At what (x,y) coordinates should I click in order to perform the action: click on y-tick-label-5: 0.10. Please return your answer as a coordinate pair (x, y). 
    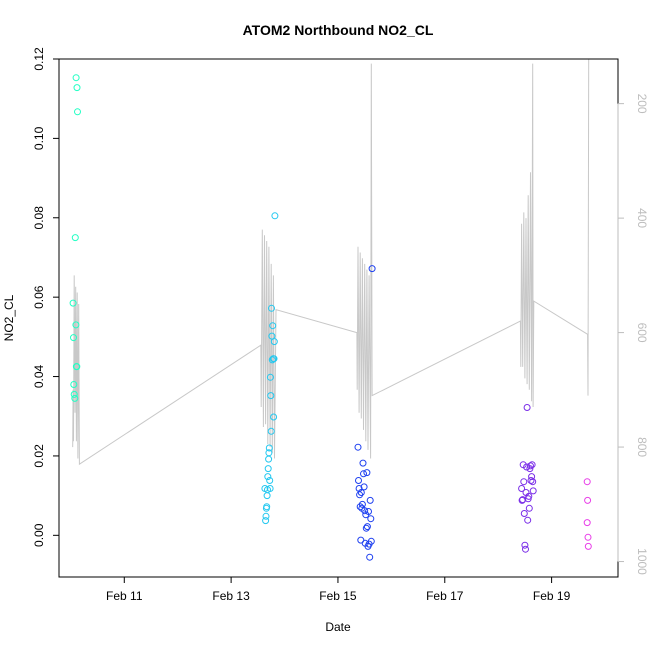
    Looking at the image, I should click on (39, 138).